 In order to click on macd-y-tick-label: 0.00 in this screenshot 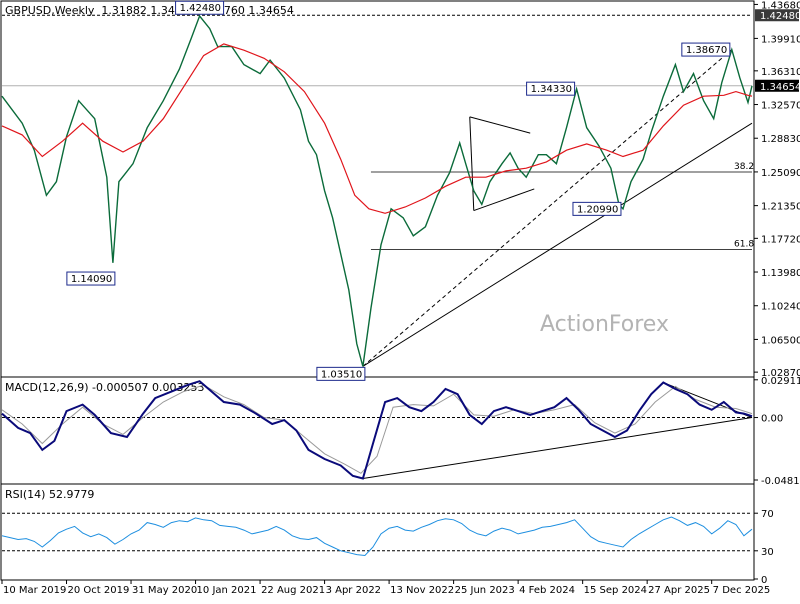, I will do `click(772, 419)`.